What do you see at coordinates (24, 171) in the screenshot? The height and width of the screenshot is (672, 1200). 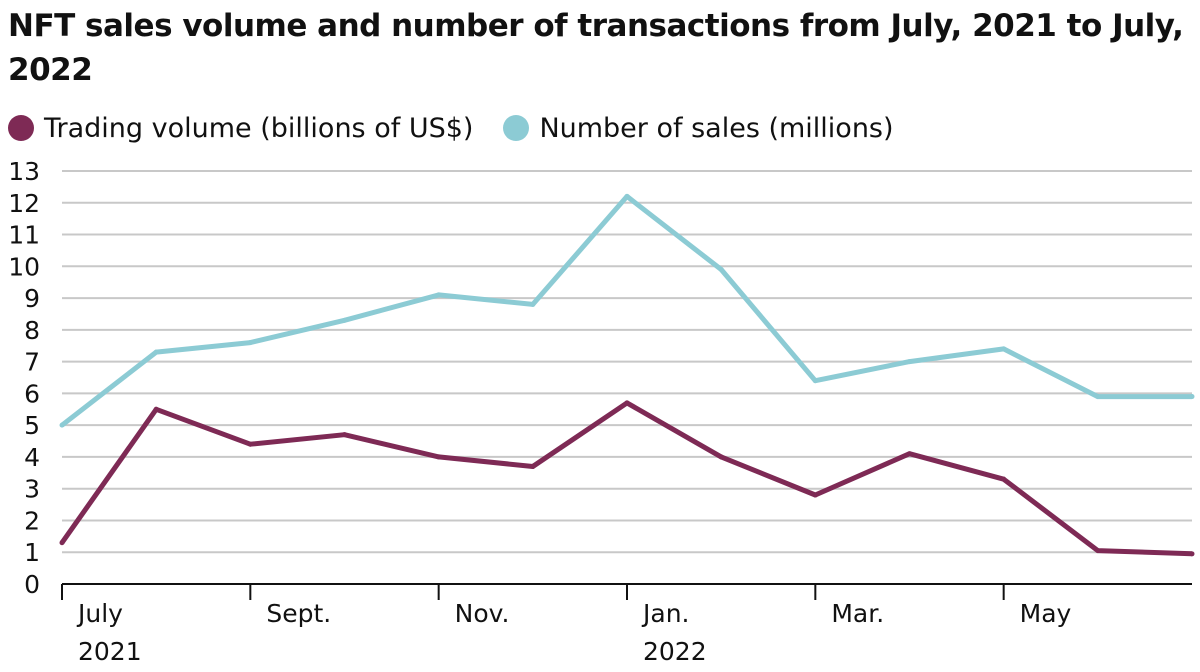 I see `y-tick-label-13: 13` at bounding box center [24, 171].